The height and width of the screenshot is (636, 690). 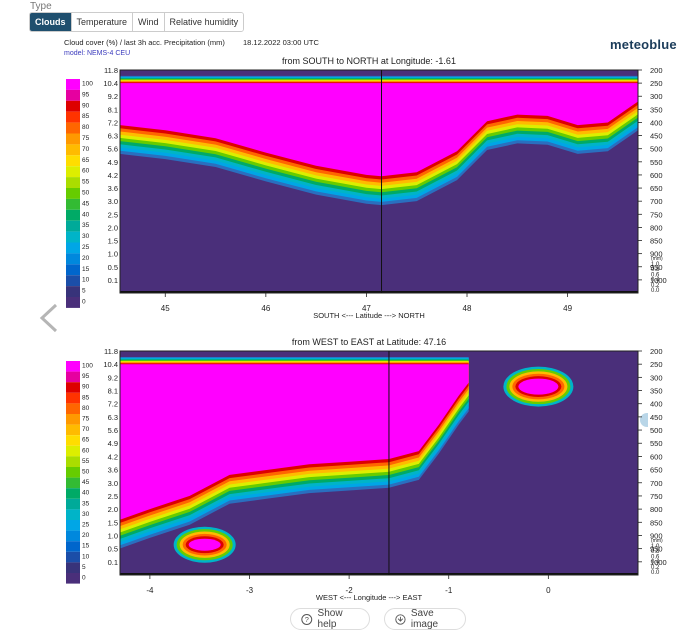 What do you see at coordinates (656, 391) in the screenshot?
I see `right-tick-c1-3: 350` at bounding box center [656, 391].